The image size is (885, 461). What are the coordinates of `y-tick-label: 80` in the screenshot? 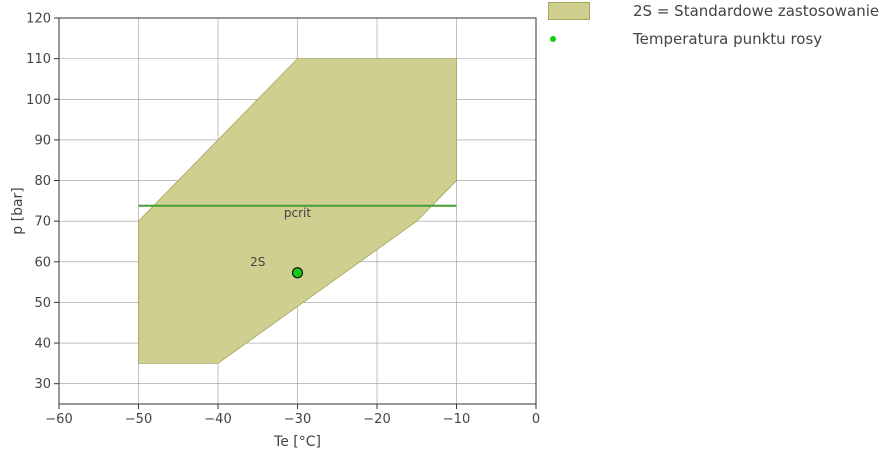 It's located at (42, 181).